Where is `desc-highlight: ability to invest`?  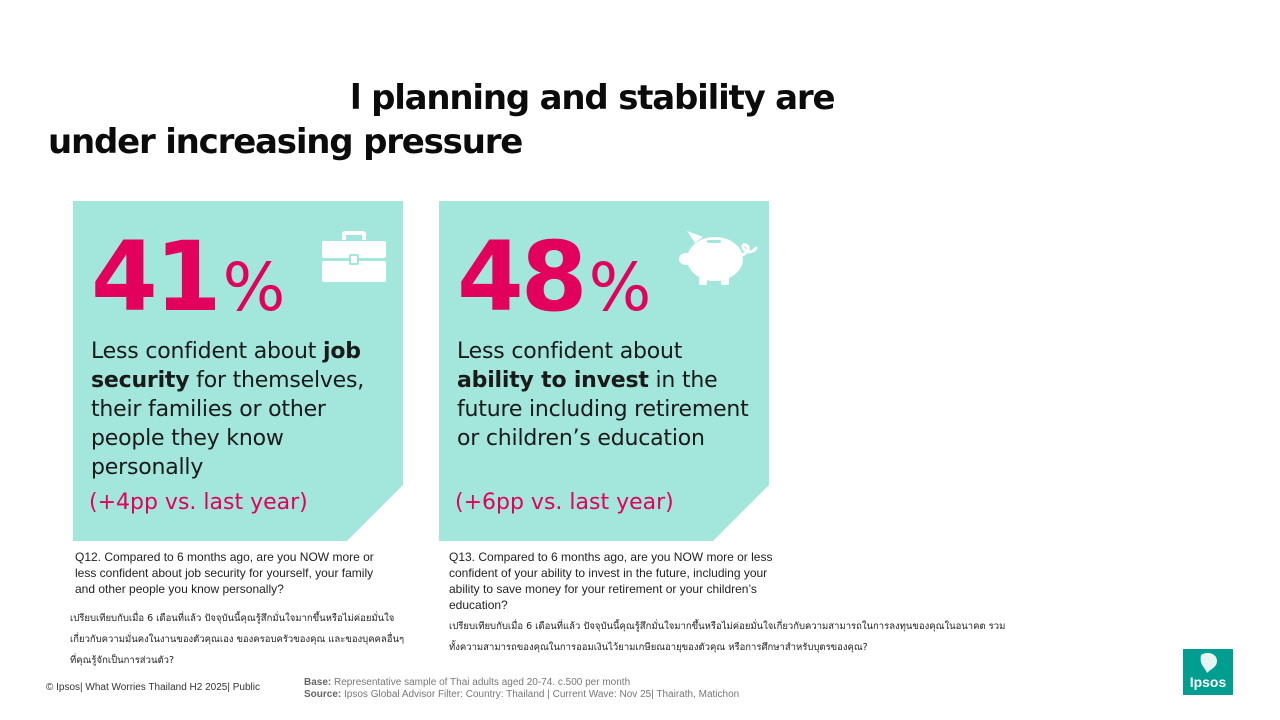 desc-highlight: ability to invest is located at coordinates (553, 380).